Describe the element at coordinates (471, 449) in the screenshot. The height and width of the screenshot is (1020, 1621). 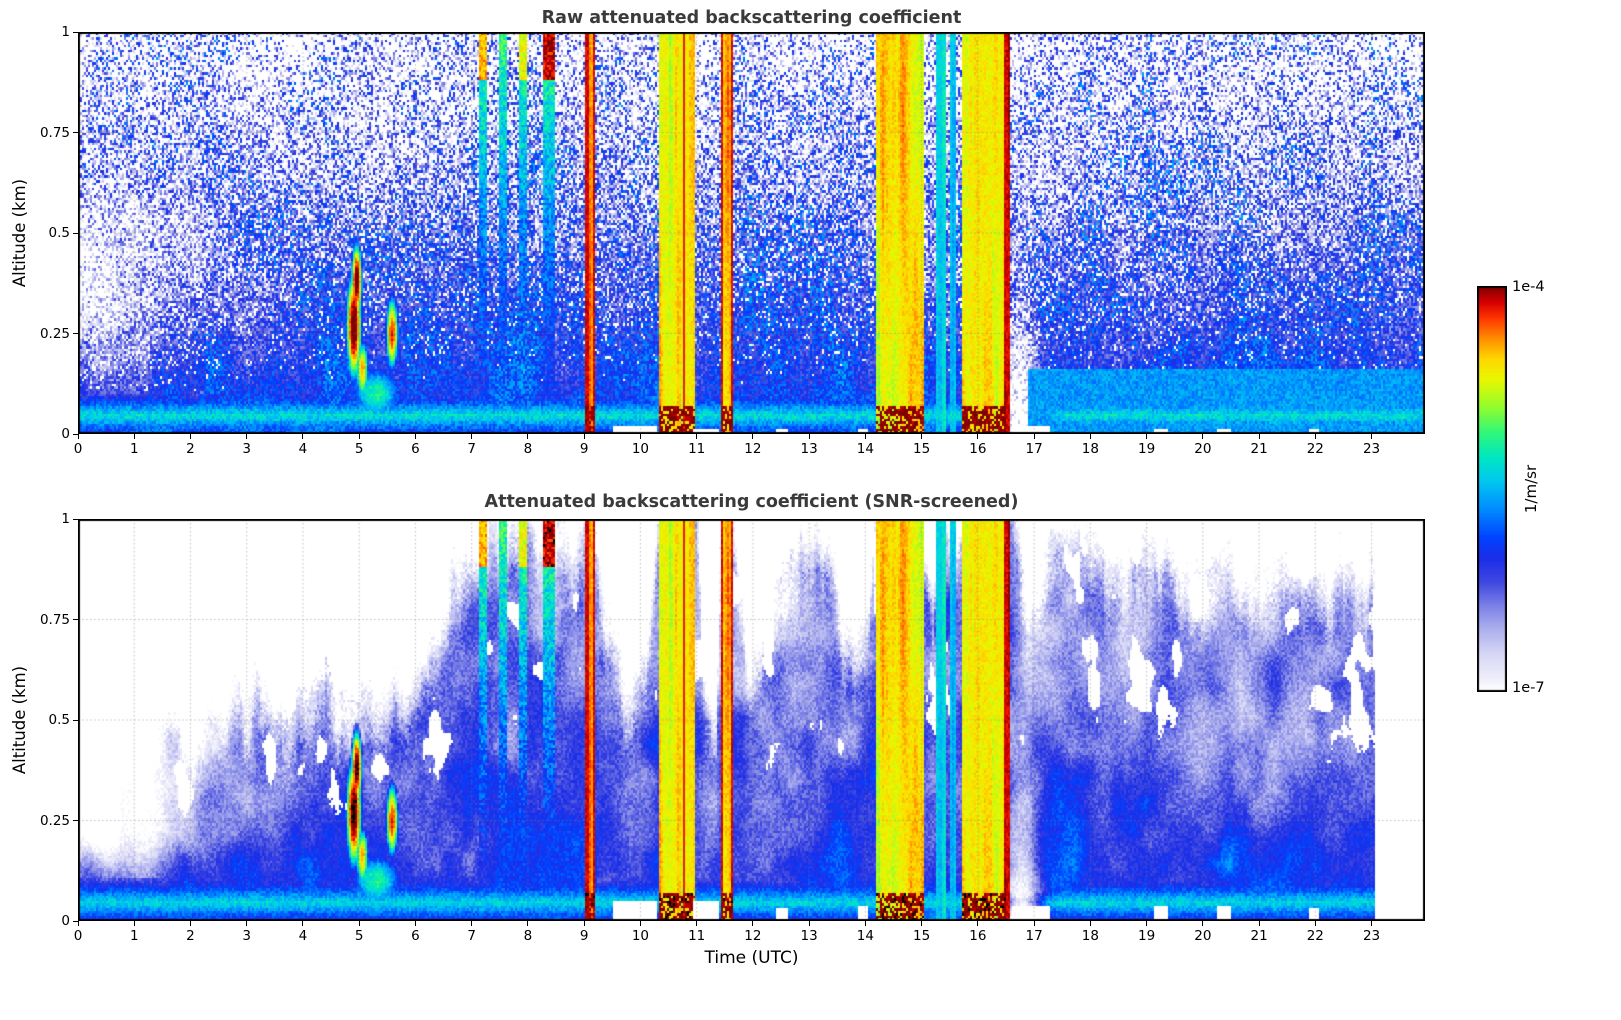
I see `x-tick-label: 7` at that location.